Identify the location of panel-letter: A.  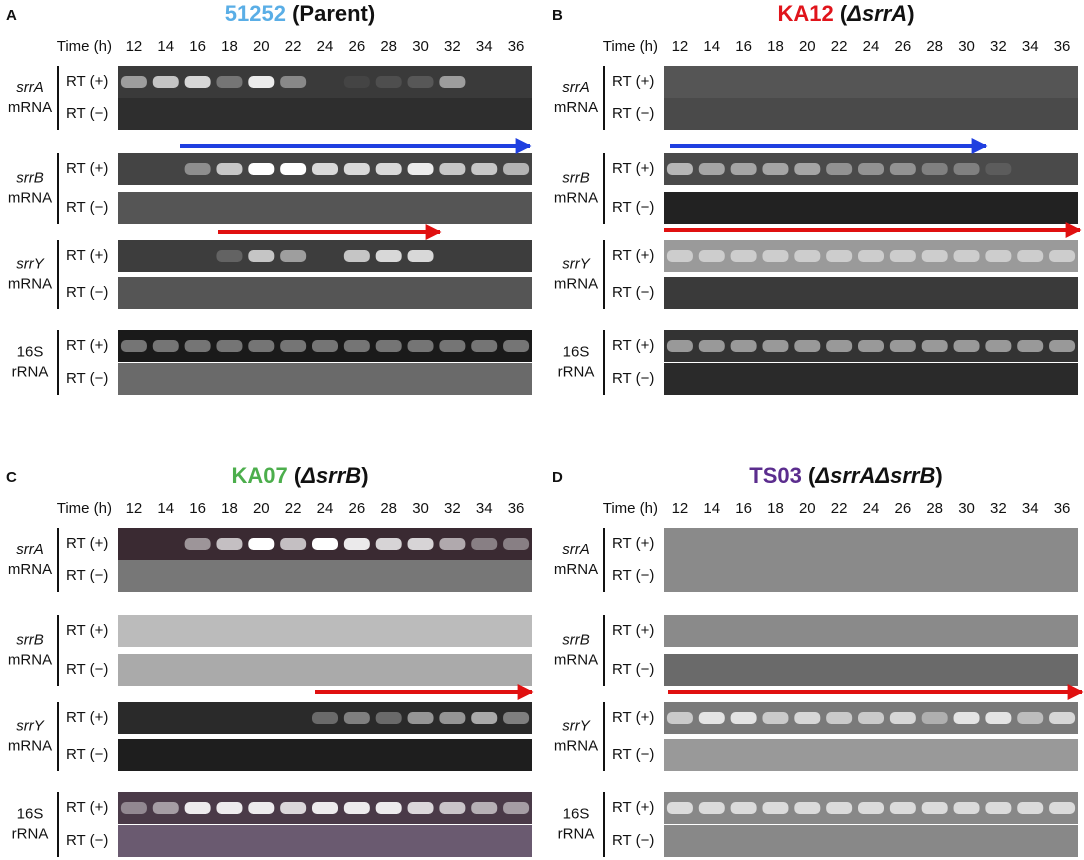
(11, 15).